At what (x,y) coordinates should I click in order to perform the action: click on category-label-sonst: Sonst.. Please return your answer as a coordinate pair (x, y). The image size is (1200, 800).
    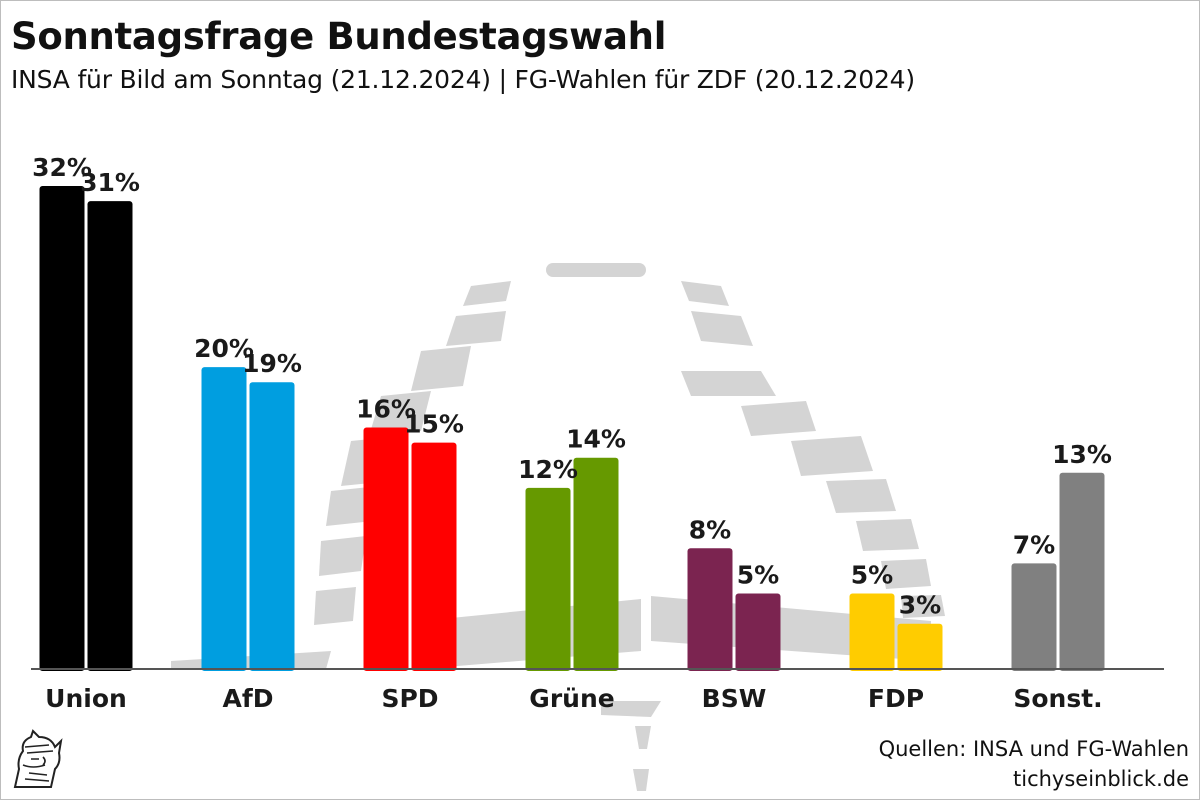
    Looking at the image, I should click on (1057, 698).